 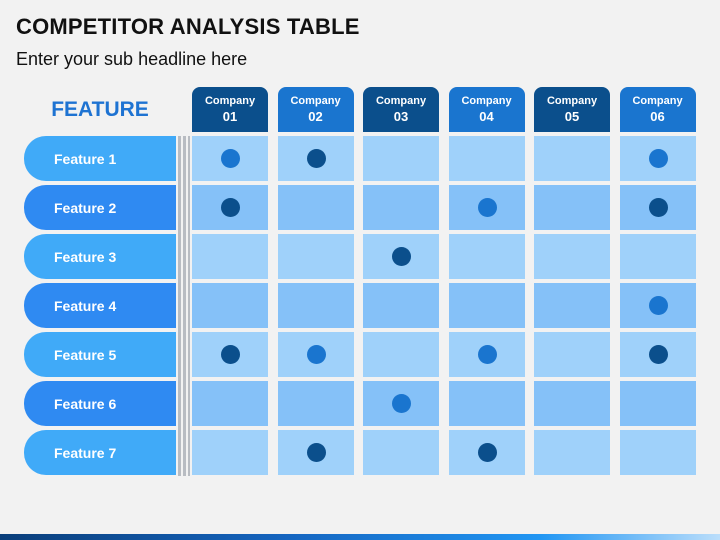 What do you see at coordinates (657, 116) in the screenshot?
I see `company-header-number: 06` at bounding box center [657, 116].